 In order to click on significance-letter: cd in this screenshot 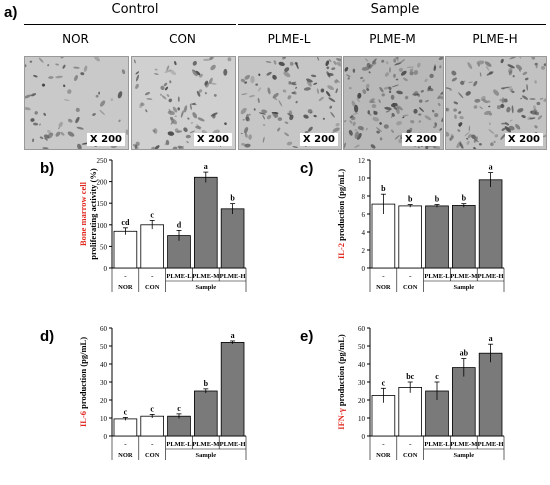, I will do `click(125, 222)`.